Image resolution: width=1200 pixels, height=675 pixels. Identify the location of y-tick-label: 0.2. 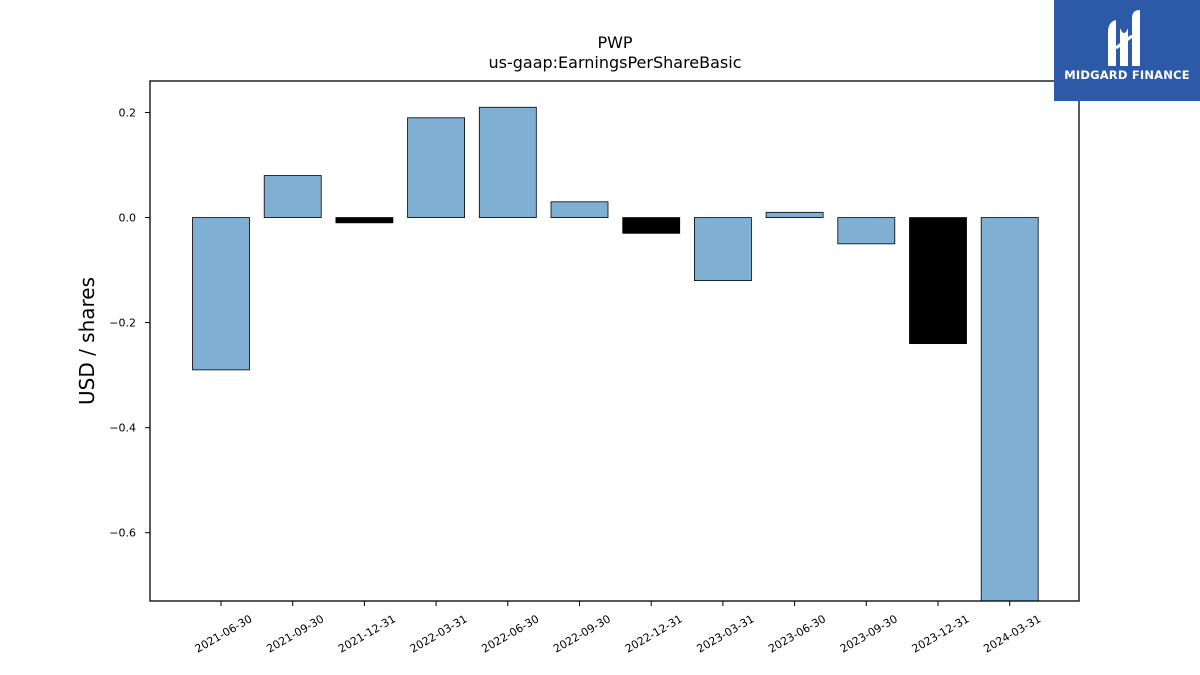
(128, 113).